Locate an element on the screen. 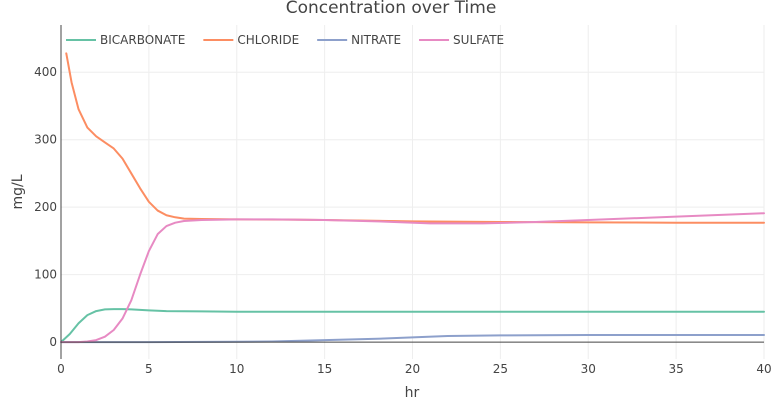  legend-item-sulfate: SULFATE is located at coordinates (461, 40).